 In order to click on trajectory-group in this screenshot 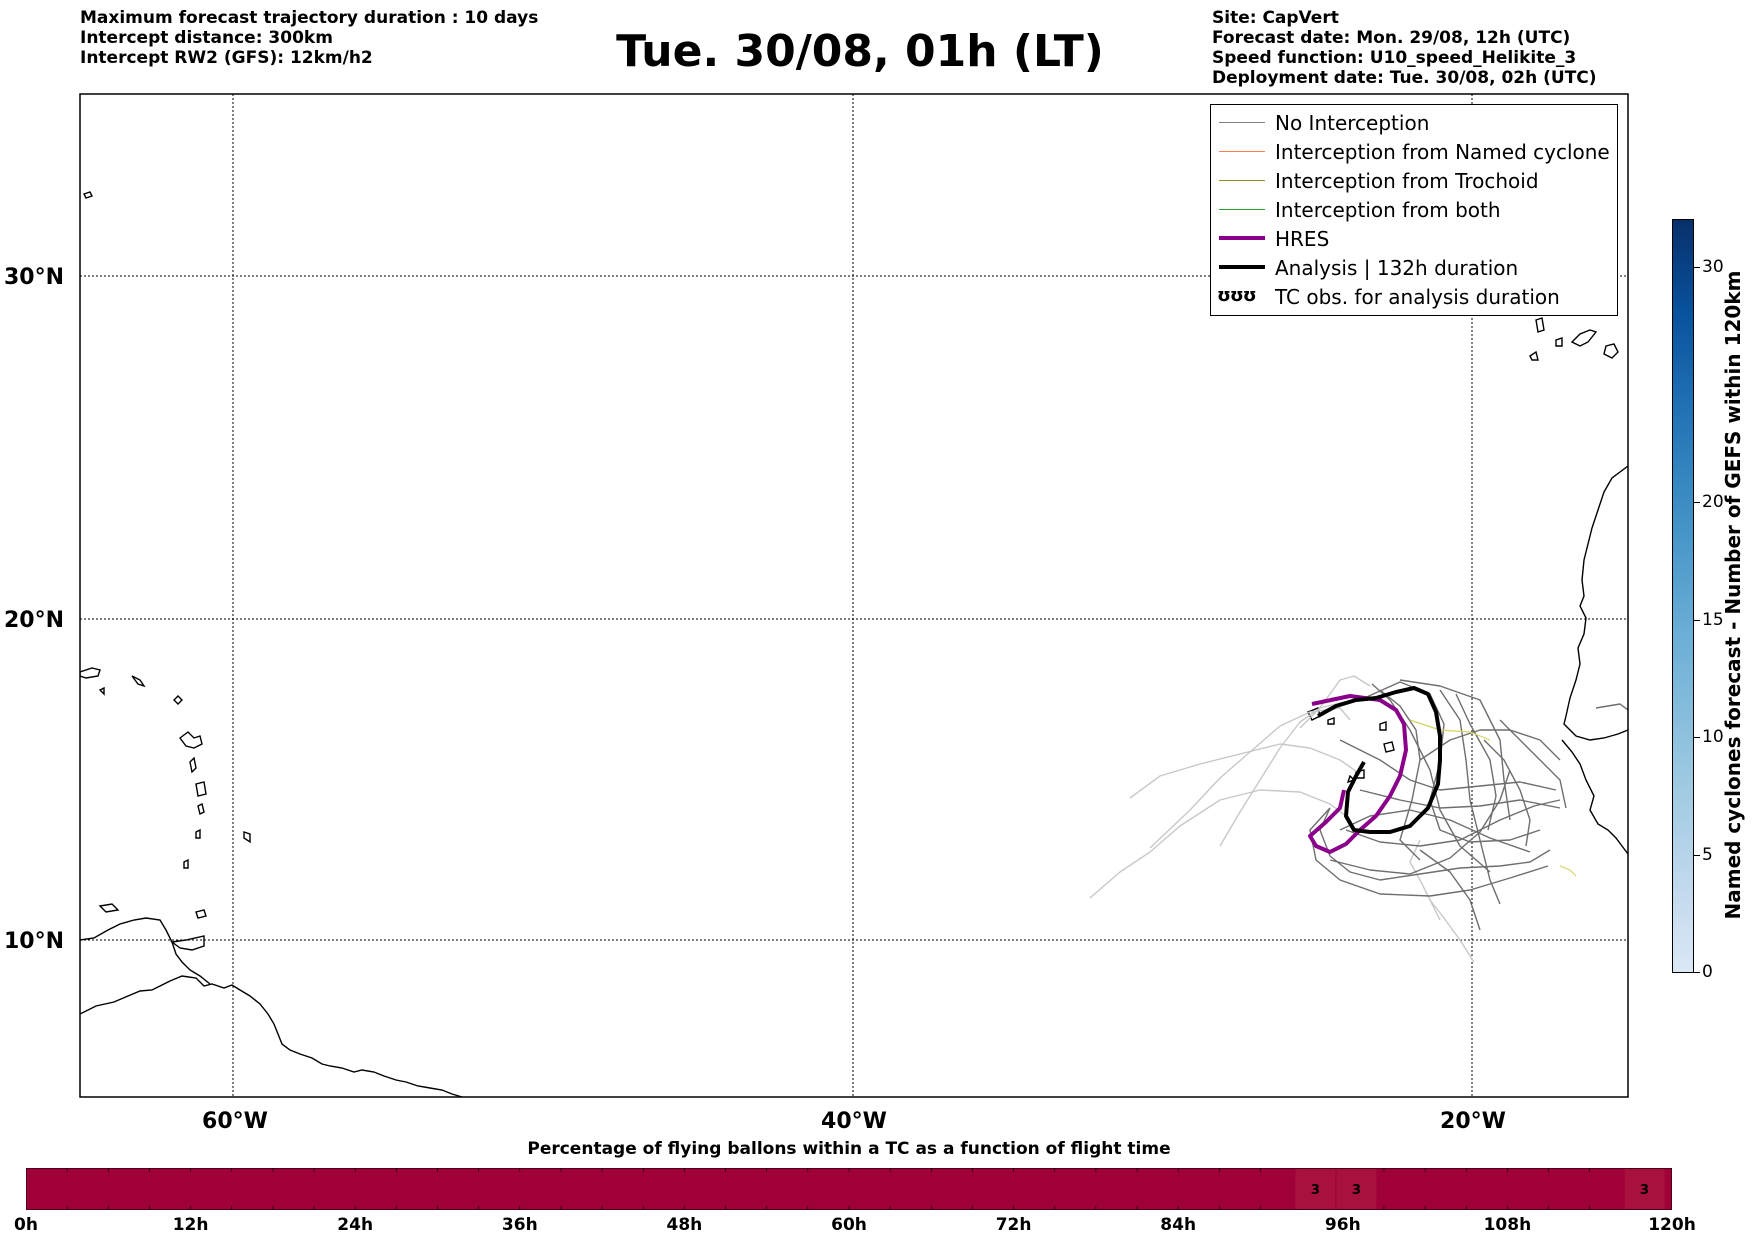, I will do `click(1358, 819)`.